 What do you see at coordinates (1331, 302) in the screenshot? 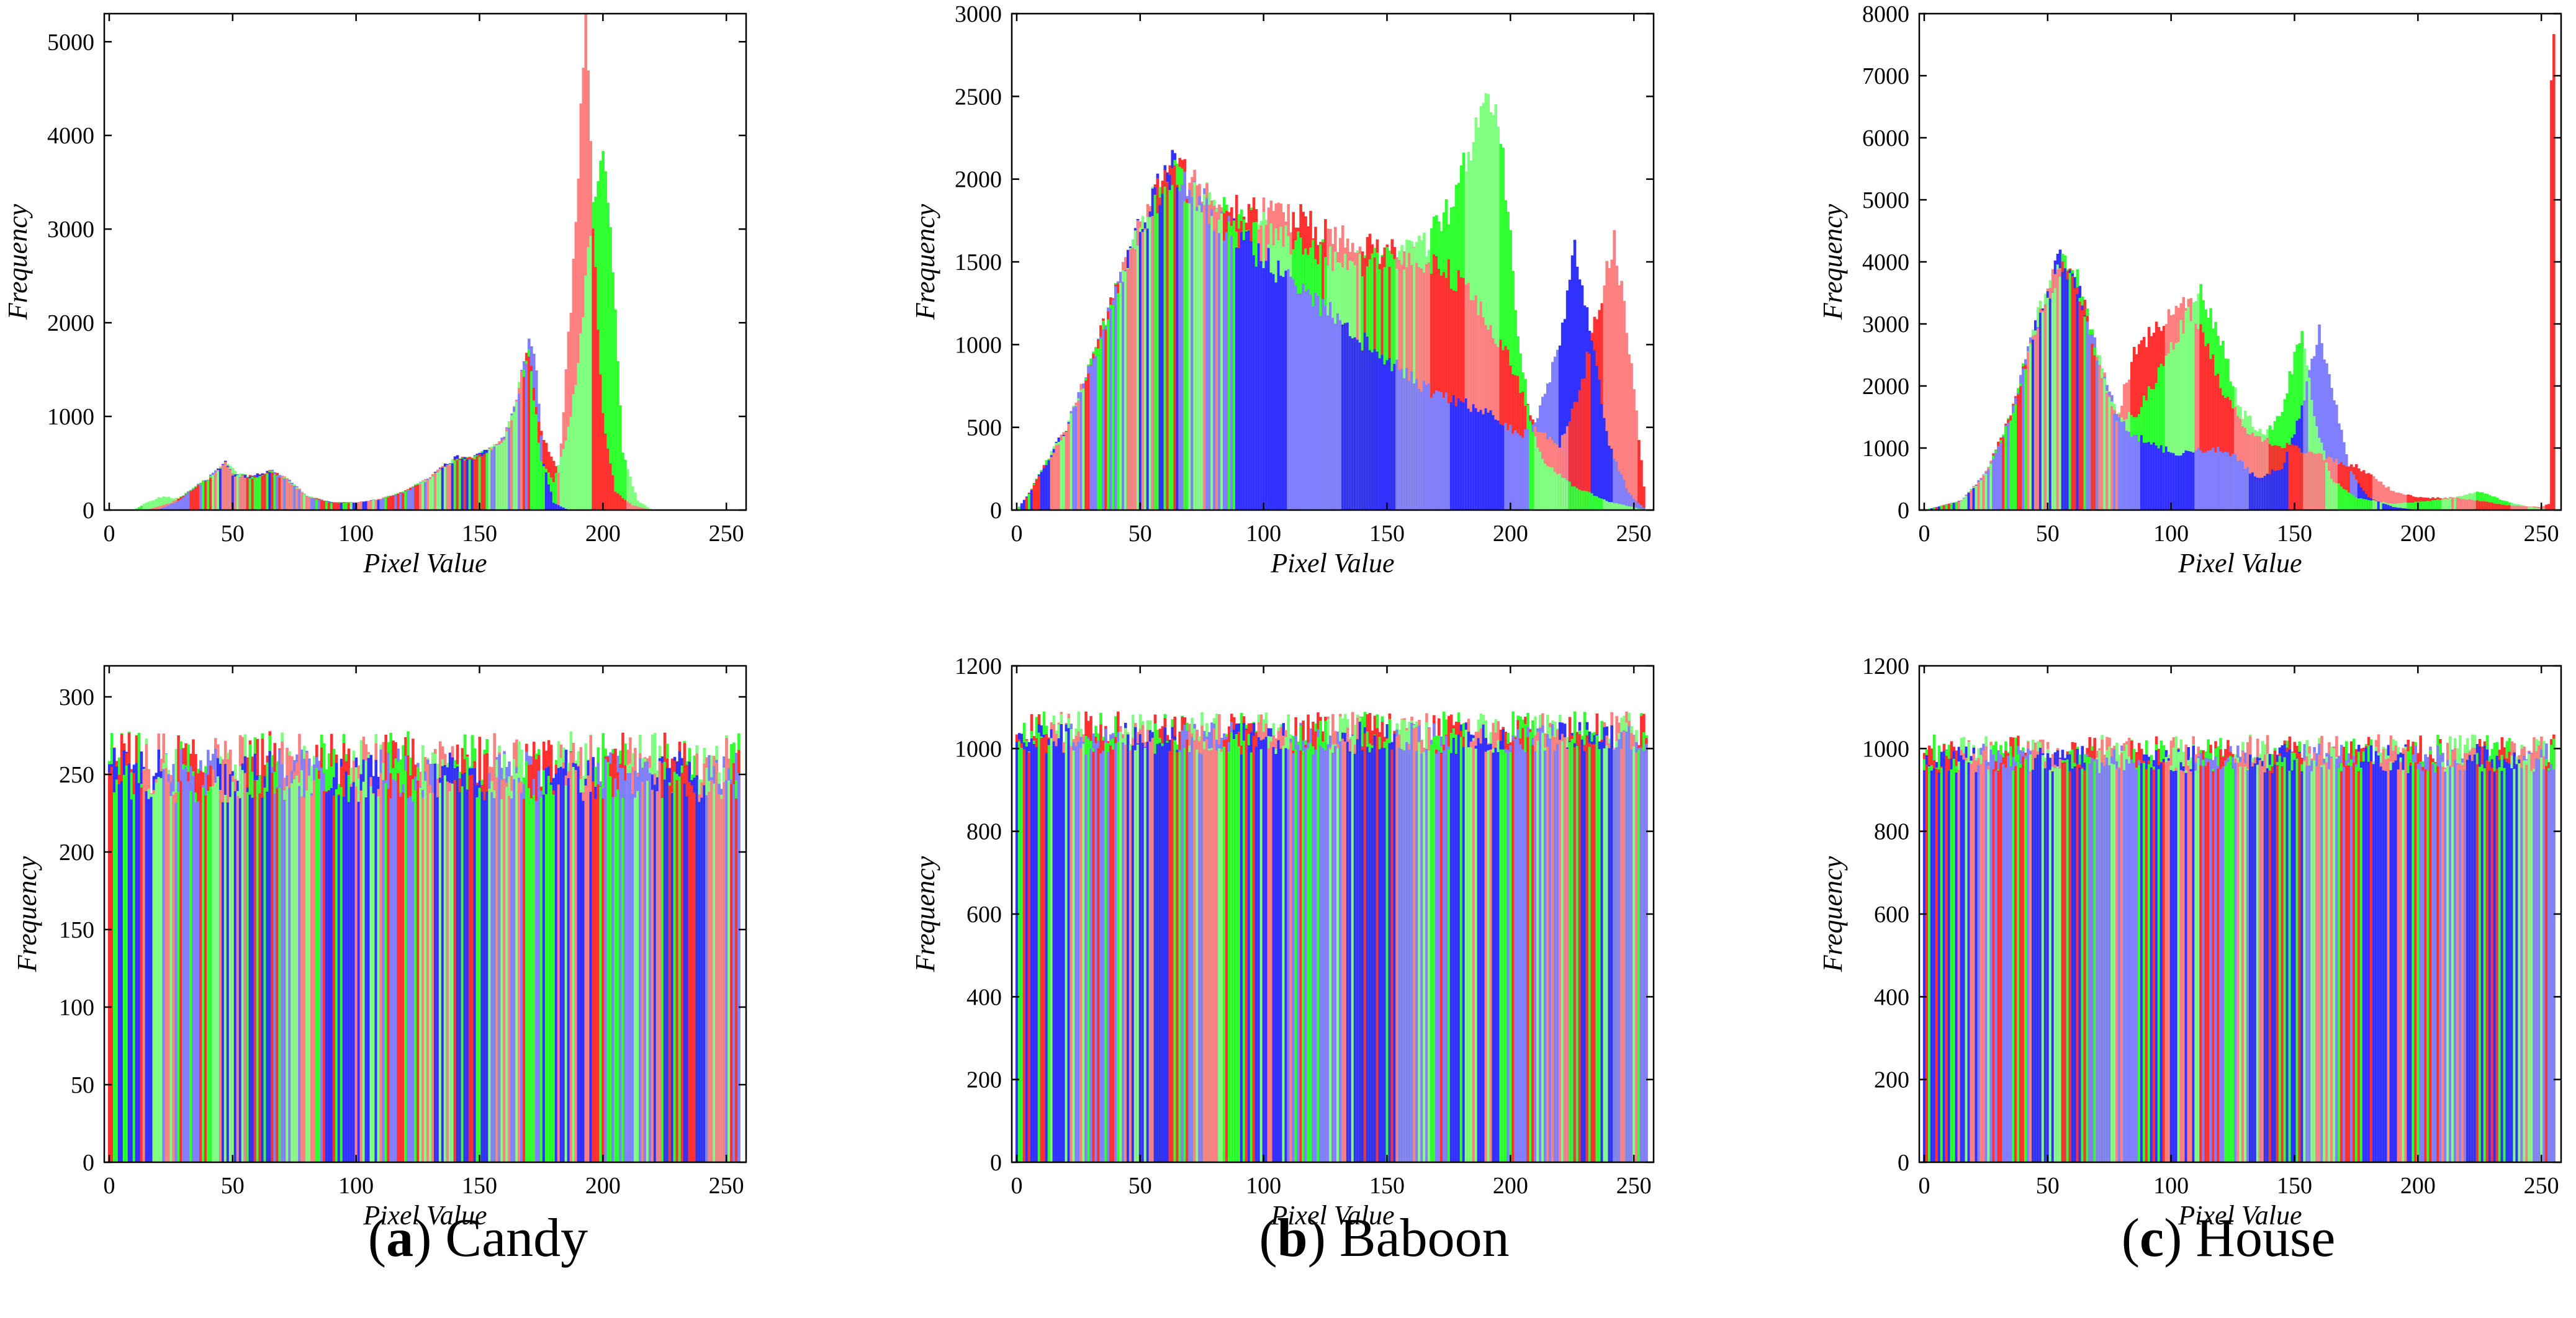
I see `bars-baboon-original` at bounding box center [1331, 302].